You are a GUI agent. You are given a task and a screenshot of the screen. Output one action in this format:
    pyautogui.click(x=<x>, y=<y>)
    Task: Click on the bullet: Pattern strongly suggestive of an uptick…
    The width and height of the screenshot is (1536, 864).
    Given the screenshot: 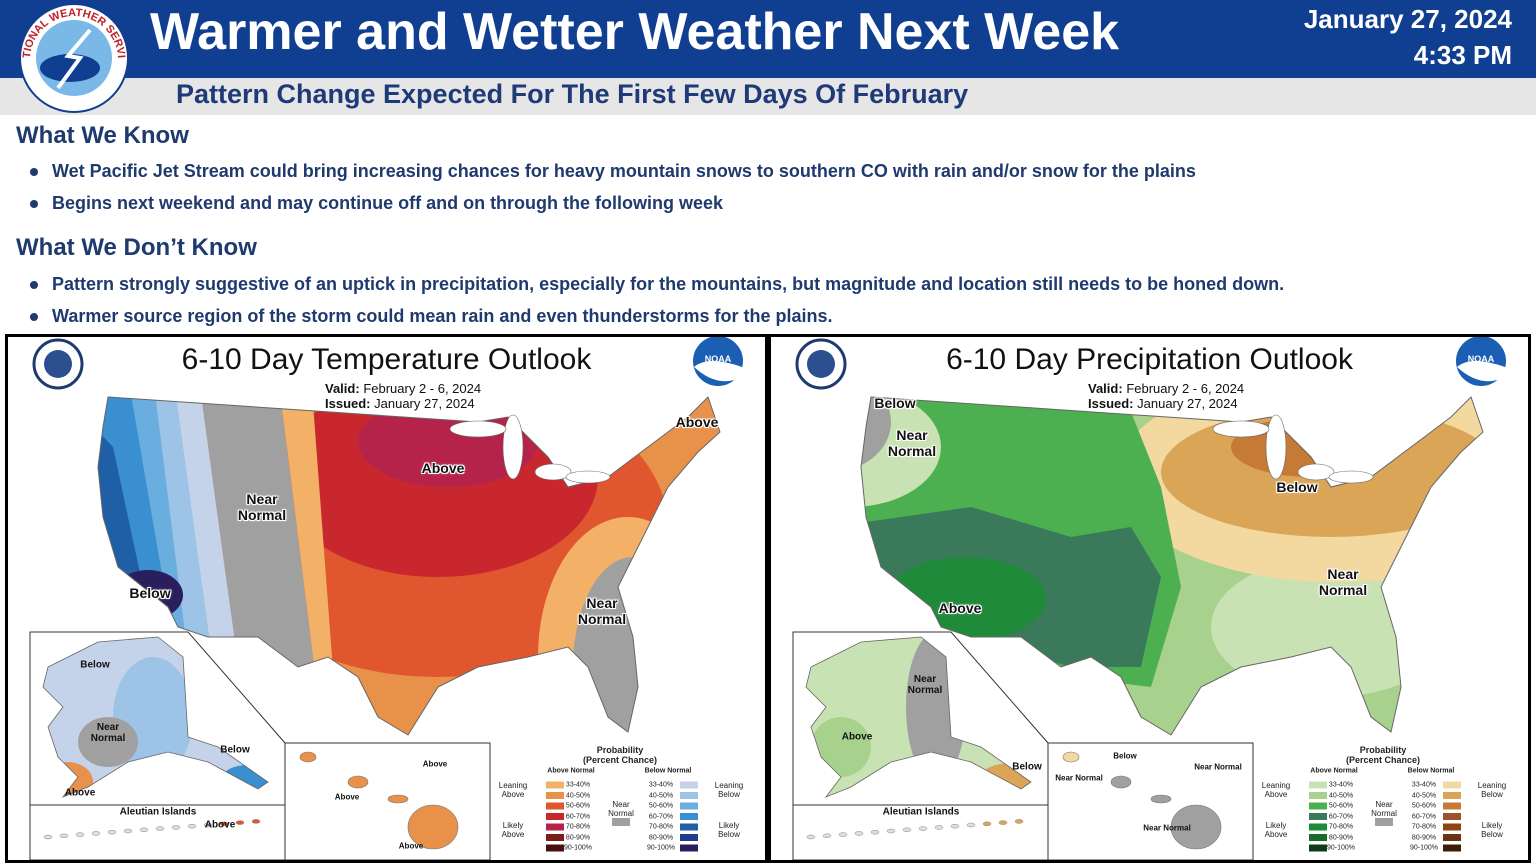 What is the action you would take?
    pyautogui.click(x=668, y=284)
    